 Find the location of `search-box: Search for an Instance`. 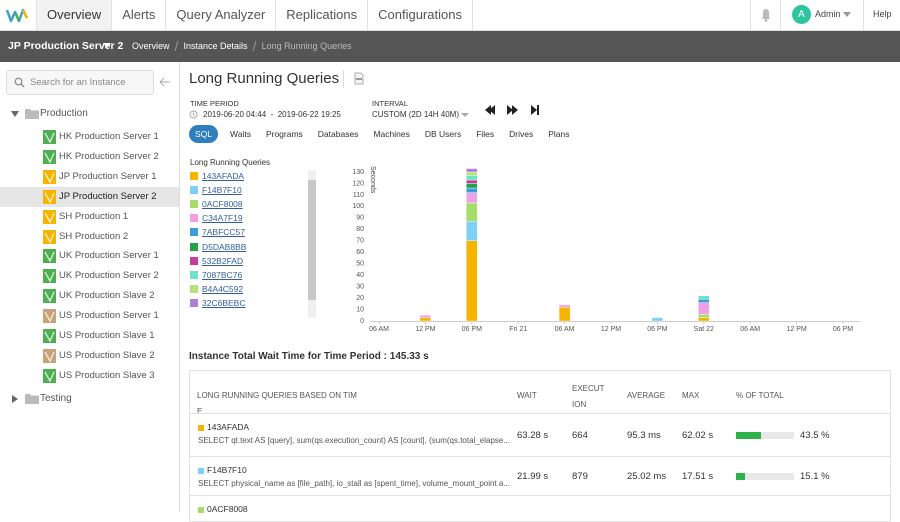

search-box: Search for an Instance is located at coordinates (80, 82).